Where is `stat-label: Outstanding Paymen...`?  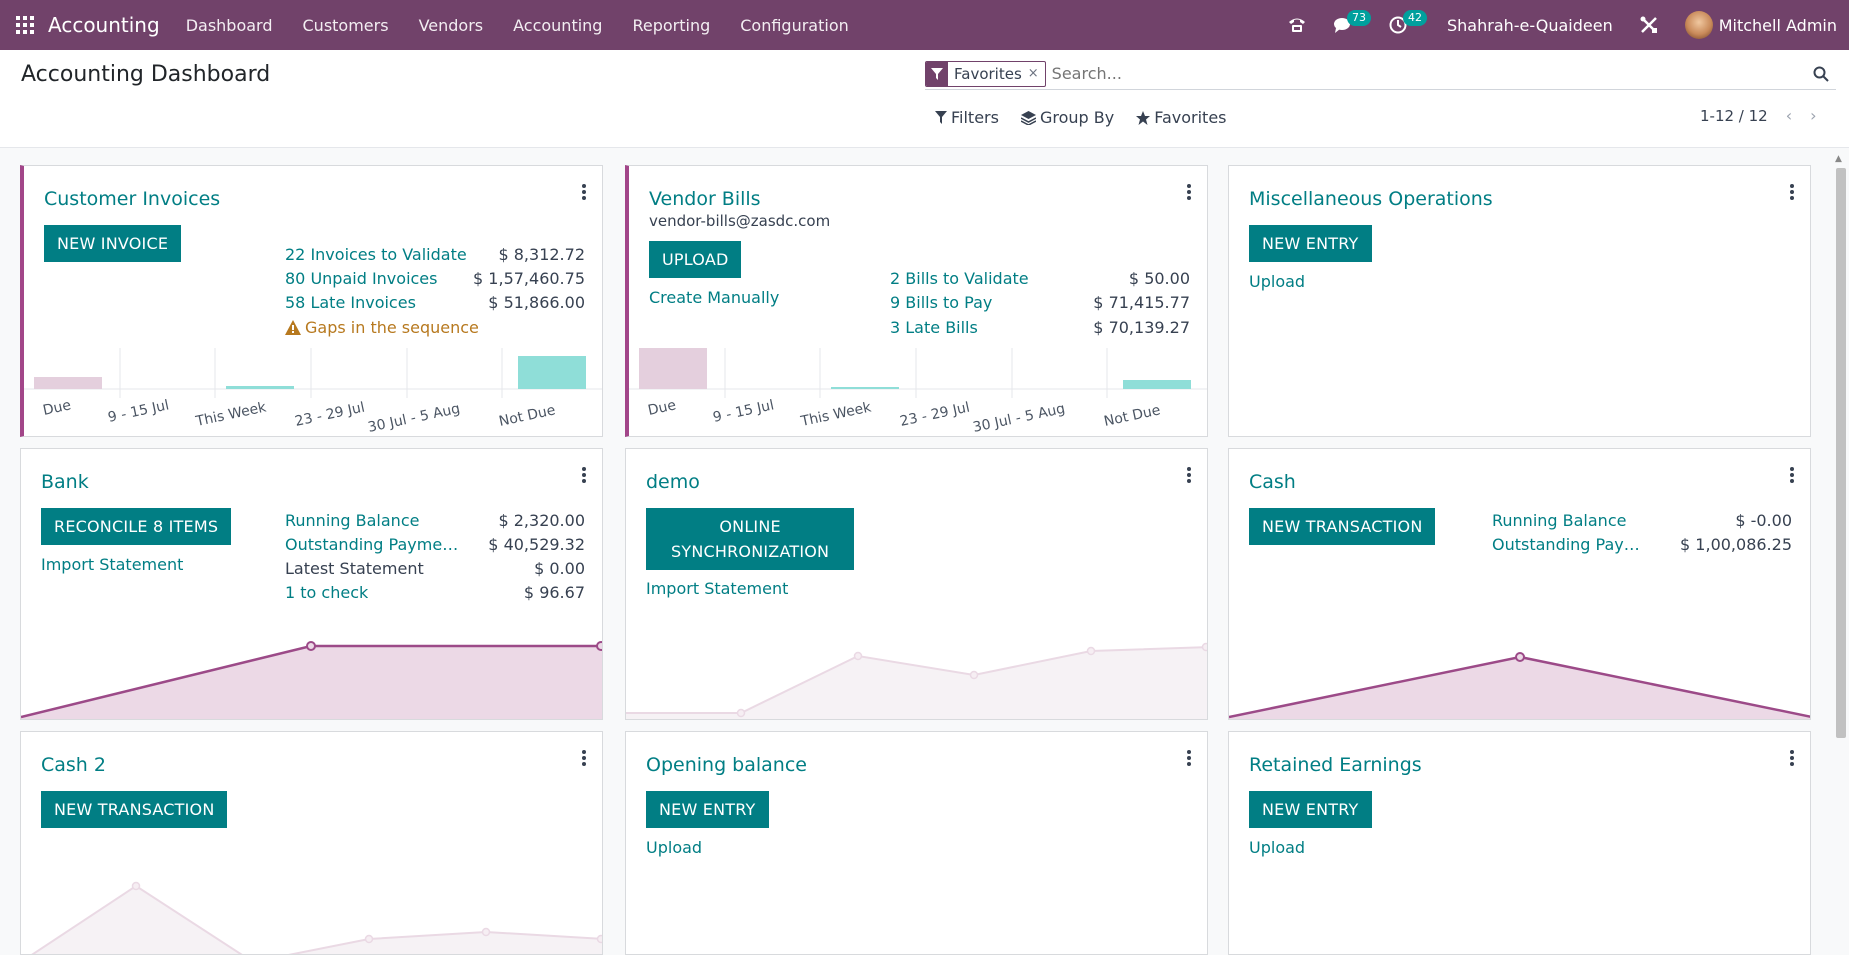 stat-label: Outstanding Paymen... is located at coordinates (372, 544).